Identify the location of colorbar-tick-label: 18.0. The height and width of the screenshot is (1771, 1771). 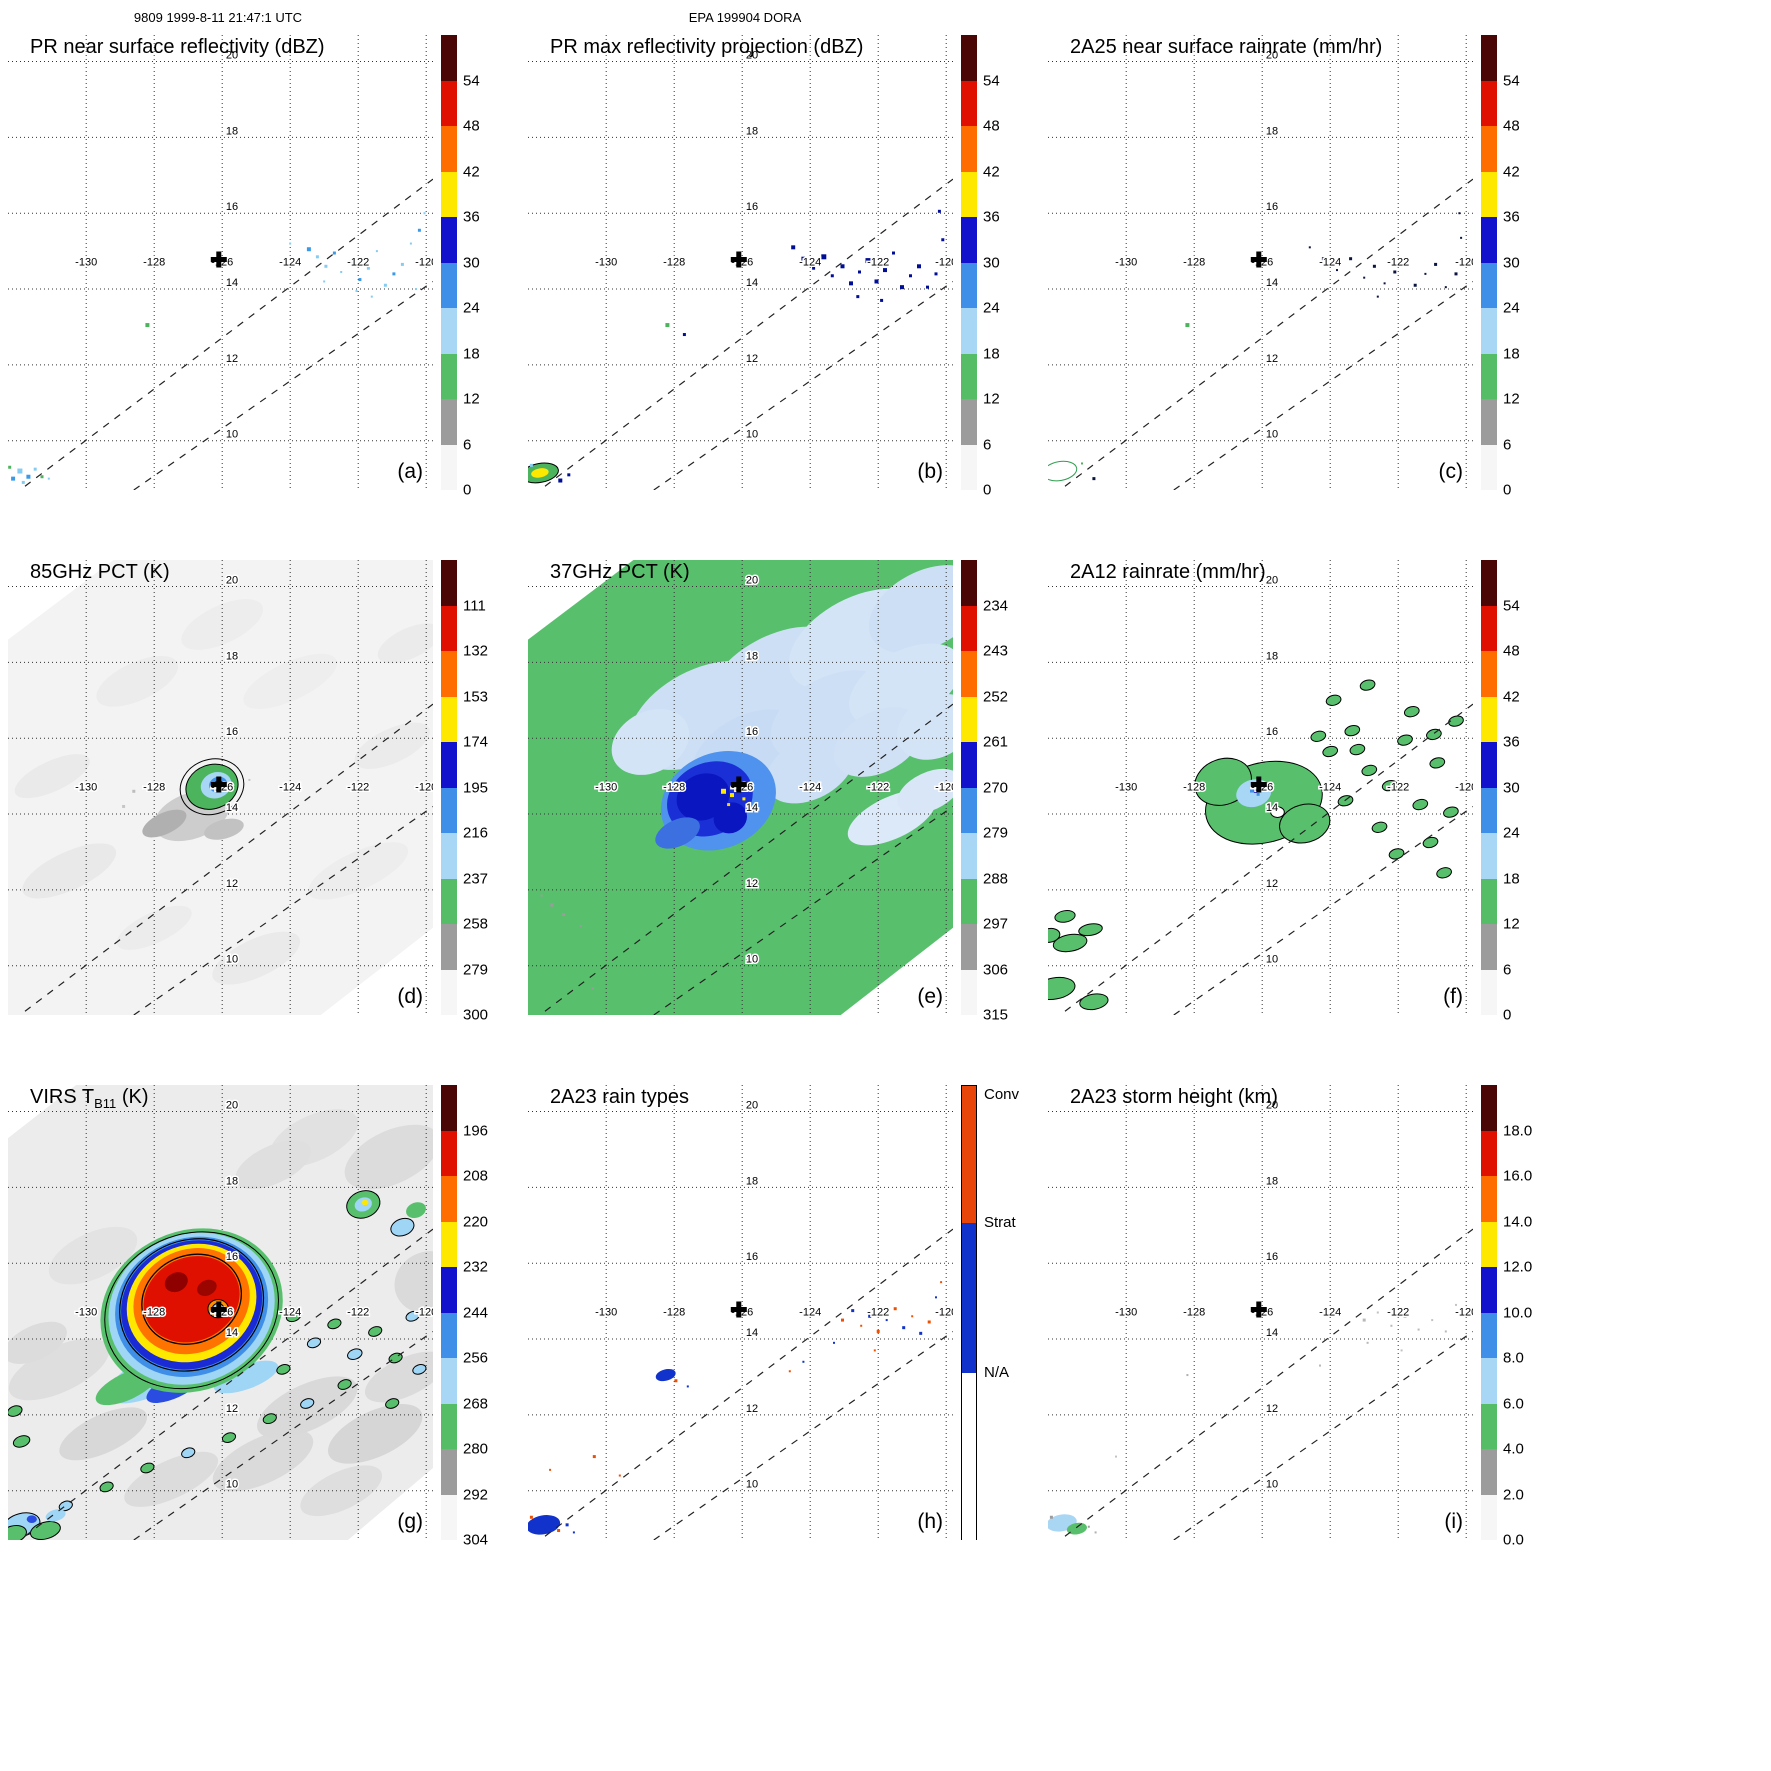
(1518, 1130).